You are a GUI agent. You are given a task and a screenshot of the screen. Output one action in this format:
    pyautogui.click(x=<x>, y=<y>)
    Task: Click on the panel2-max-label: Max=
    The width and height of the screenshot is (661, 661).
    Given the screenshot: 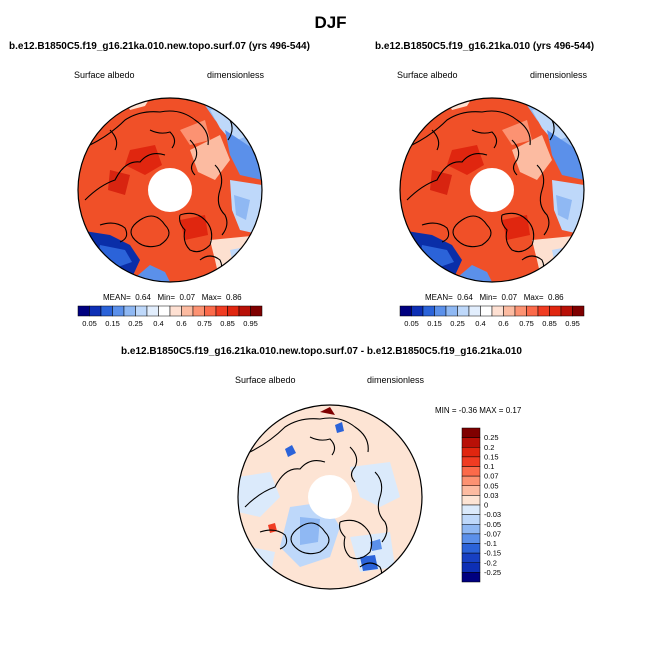 What is the action you would take?
    pyautogui.click(x=533, y=297)
    